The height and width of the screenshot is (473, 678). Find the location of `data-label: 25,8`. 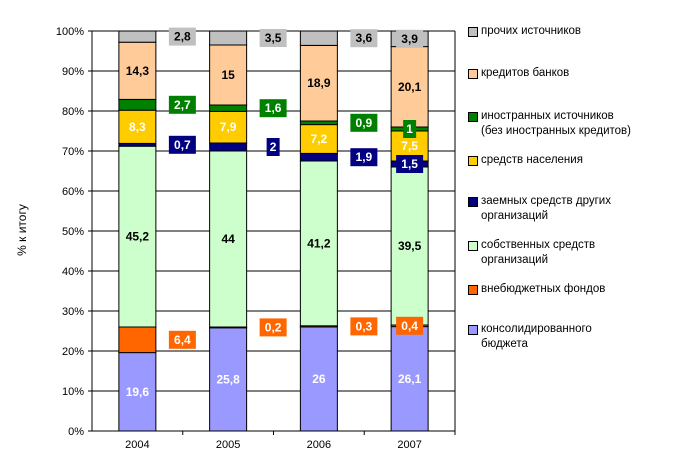

data-label: 25,8 is located at coordinates (228, 379).